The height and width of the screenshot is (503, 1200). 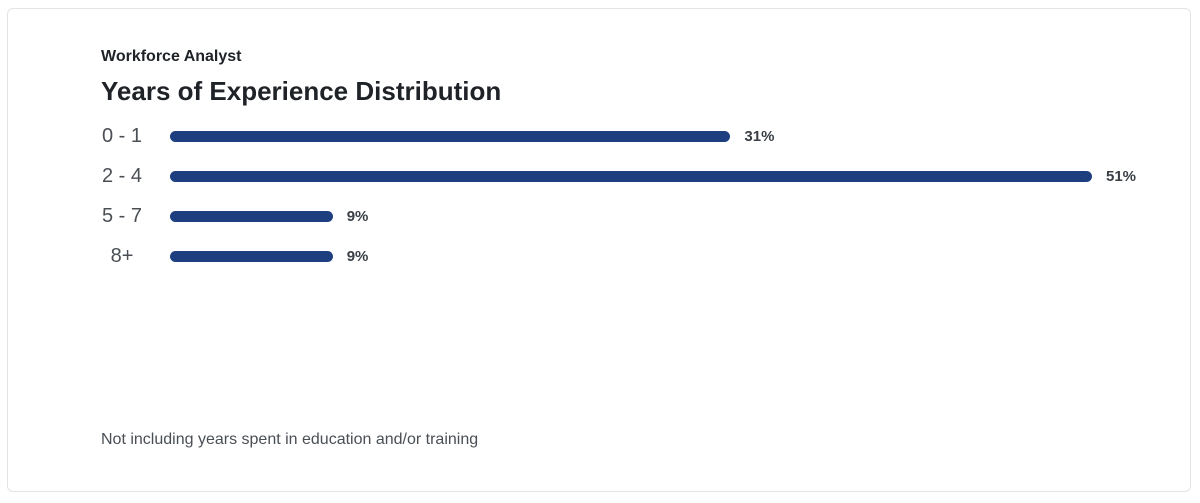 What do you see at coordinates (122, 176) in the screenshot?
I see `category-label: 2 - 4` at bounding box center [122, 176].